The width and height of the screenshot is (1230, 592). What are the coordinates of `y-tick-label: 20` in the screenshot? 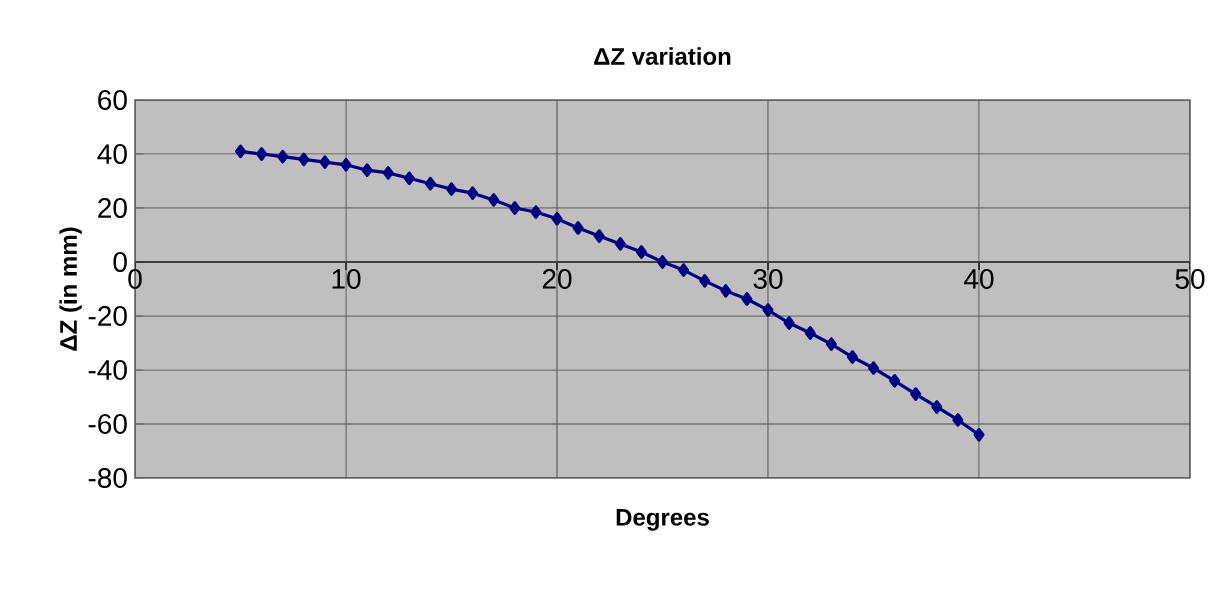 It's located at (112, 208).